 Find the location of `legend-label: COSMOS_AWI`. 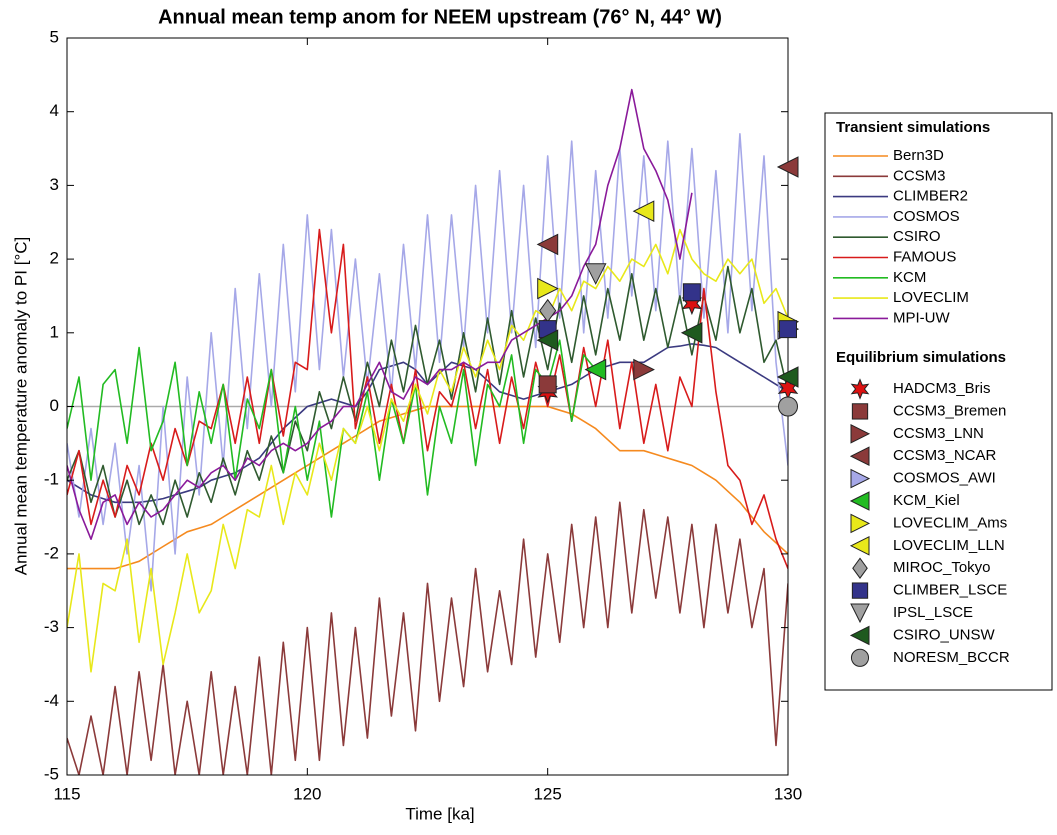

legend-label: COSMOS_AWI is located at coordinates (944, 478).